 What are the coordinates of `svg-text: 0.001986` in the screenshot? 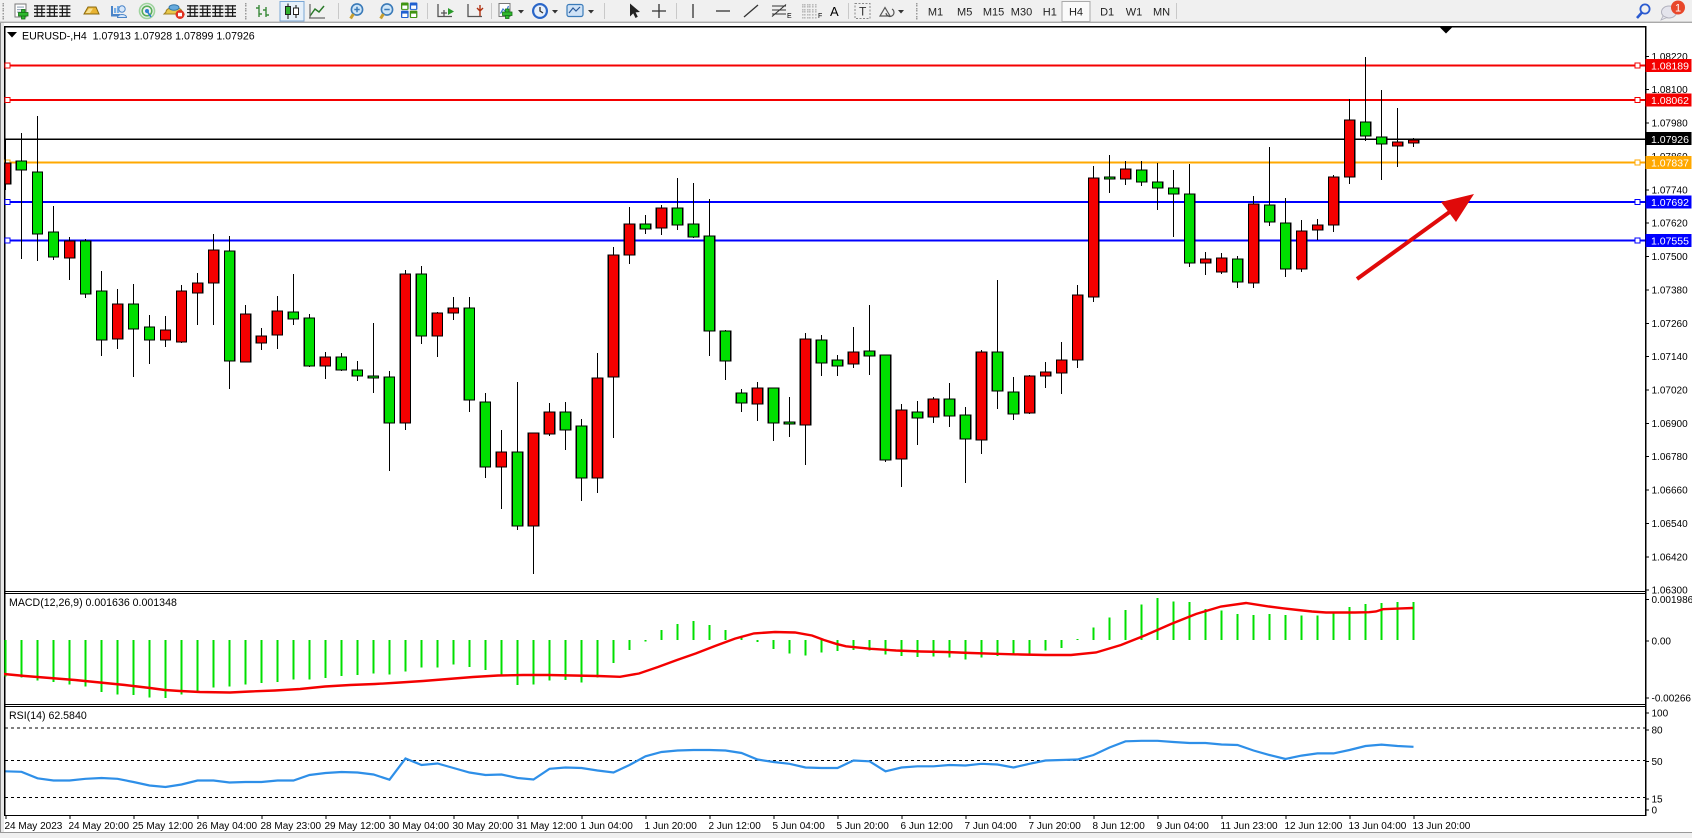 It's located at (1672, 600).